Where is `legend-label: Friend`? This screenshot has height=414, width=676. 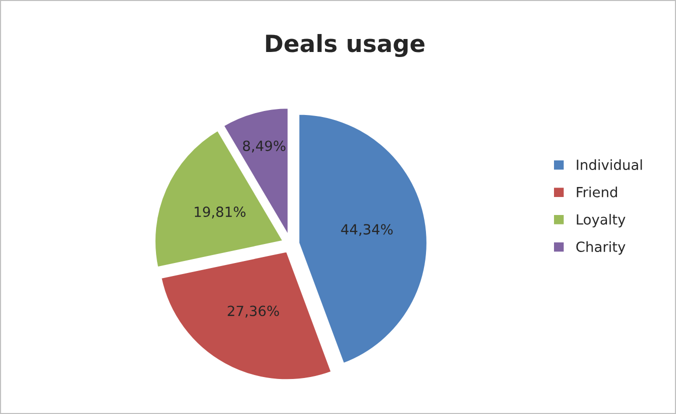 legend-label: Friend is located at coordinates (596, 192).